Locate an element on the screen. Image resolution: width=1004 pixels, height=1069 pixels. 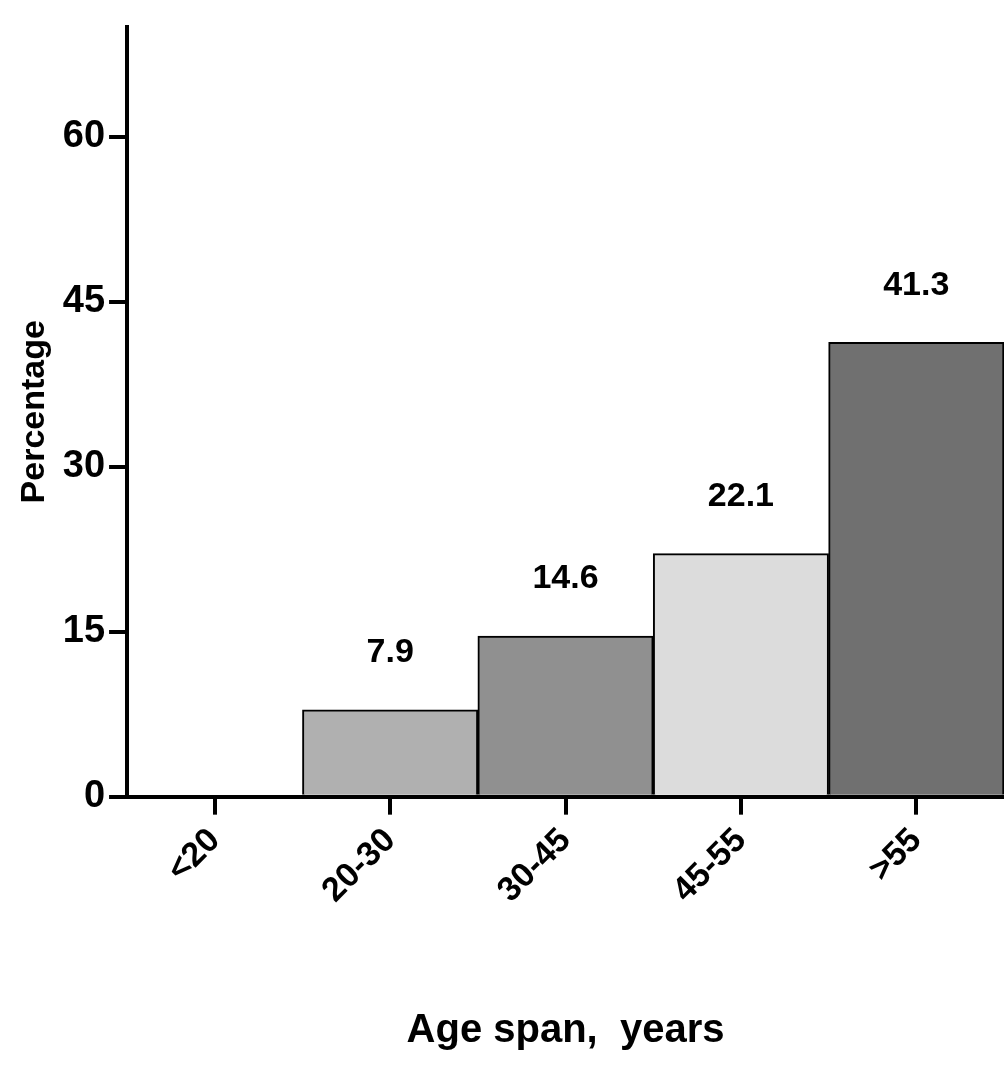
y-tick-label: 45 is located at coordinates (84, 299).